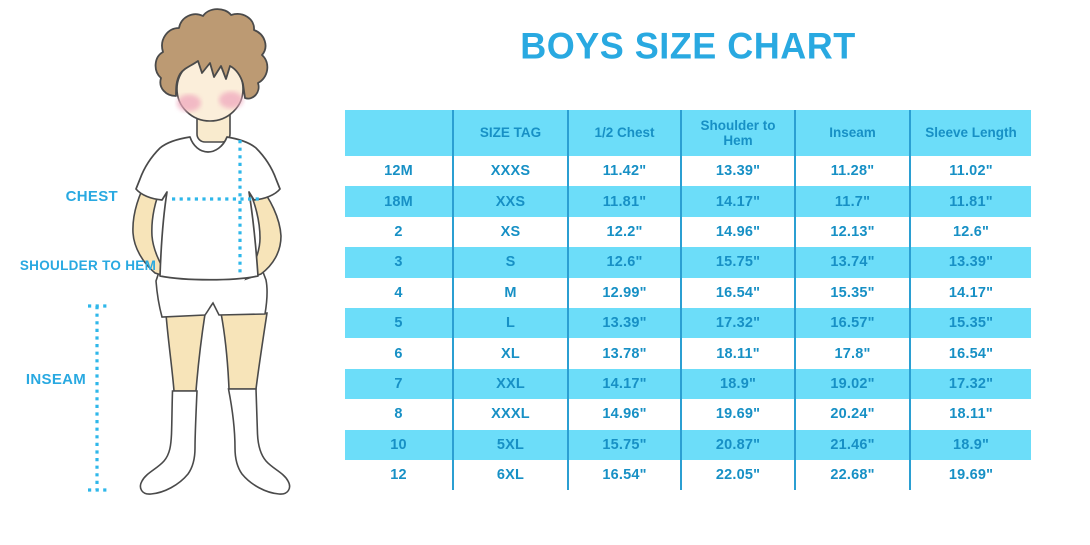  I want to click on size-tag-cell: S, so click(511, 262).